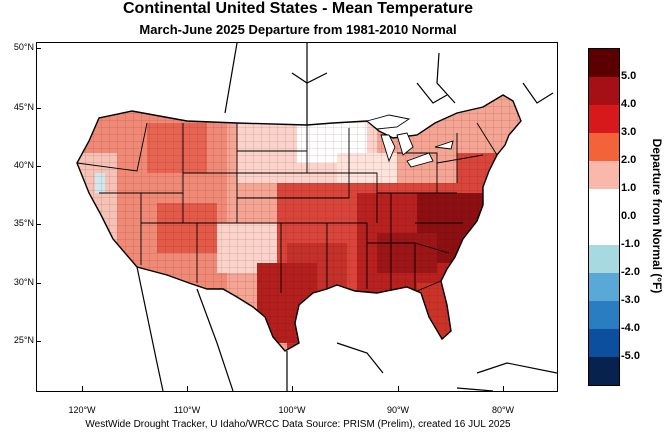 This screenshot has width=671, height=433. What do you see at coordinates (292, 410) in the screenshot?
I see `lon-label-100w: 100°W` at bounding box center [292, 410].